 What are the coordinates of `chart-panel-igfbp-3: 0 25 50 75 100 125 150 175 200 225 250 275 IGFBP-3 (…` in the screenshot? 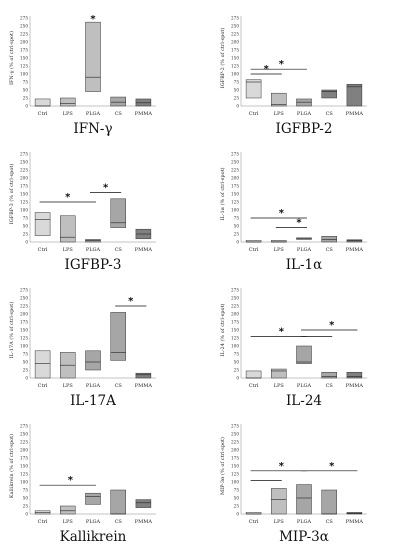 It's located at (82, 212).